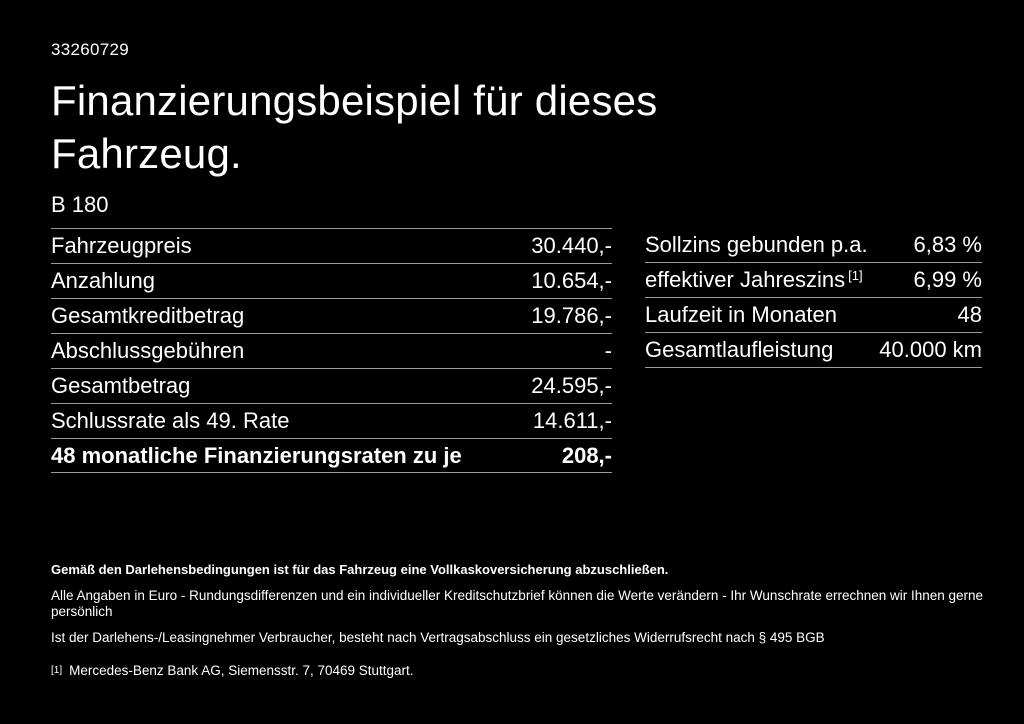  Describe the element at coordinates (80, 204) in the screenshot. I see `vehicle-model: B 180` at that location.